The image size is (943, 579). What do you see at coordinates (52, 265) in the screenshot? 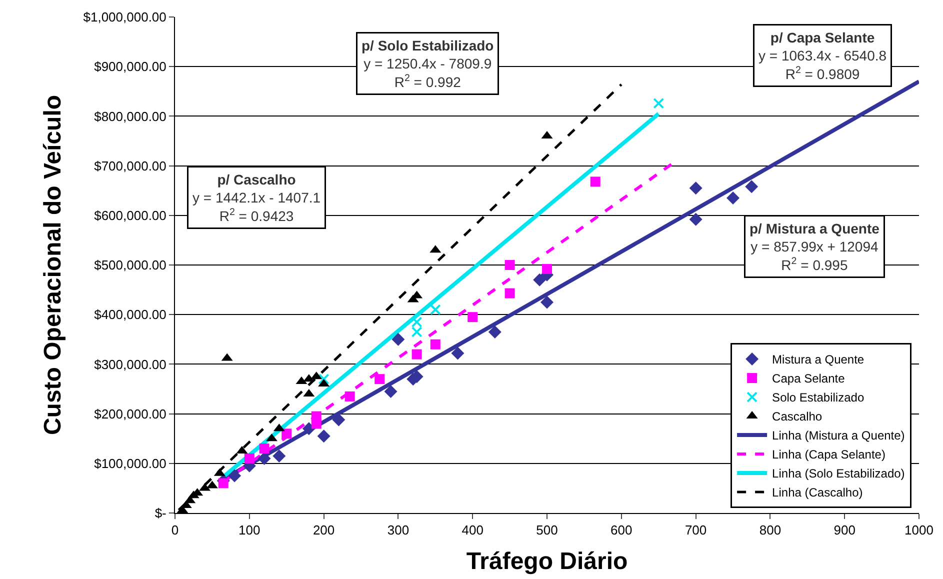
I see `y-axis-title: Custo Operacional do Veículo` at bounding box center [52, 265].